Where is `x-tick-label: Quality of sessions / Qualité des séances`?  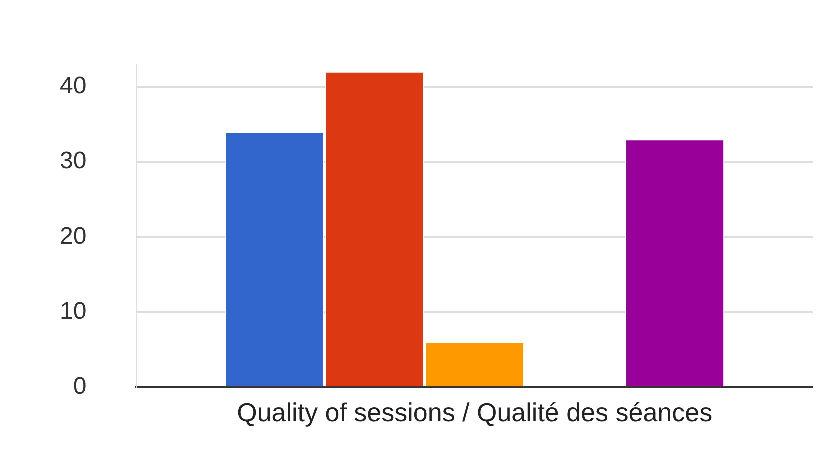 x-tick-label: Quality of sessions / Qualité des séances is located at coordinates (475, 412).